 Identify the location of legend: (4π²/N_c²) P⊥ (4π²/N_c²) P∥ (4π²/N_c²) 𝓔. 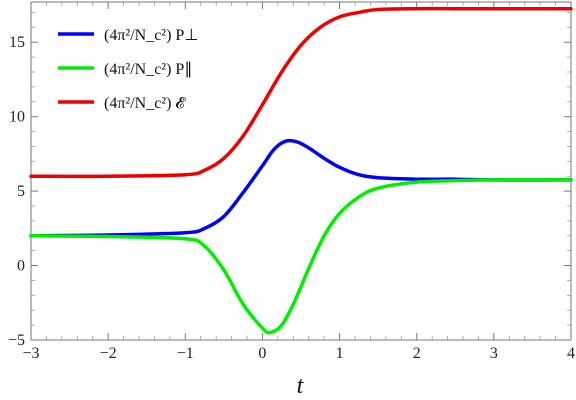
(128, 69).